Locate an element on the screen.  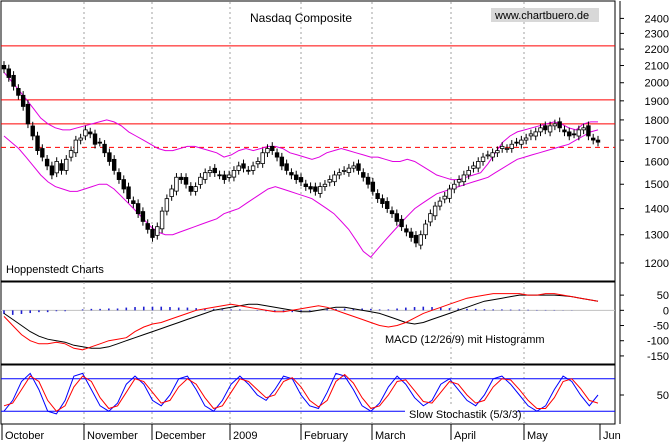
macd-signal-line is located at coordinates (301, 322).